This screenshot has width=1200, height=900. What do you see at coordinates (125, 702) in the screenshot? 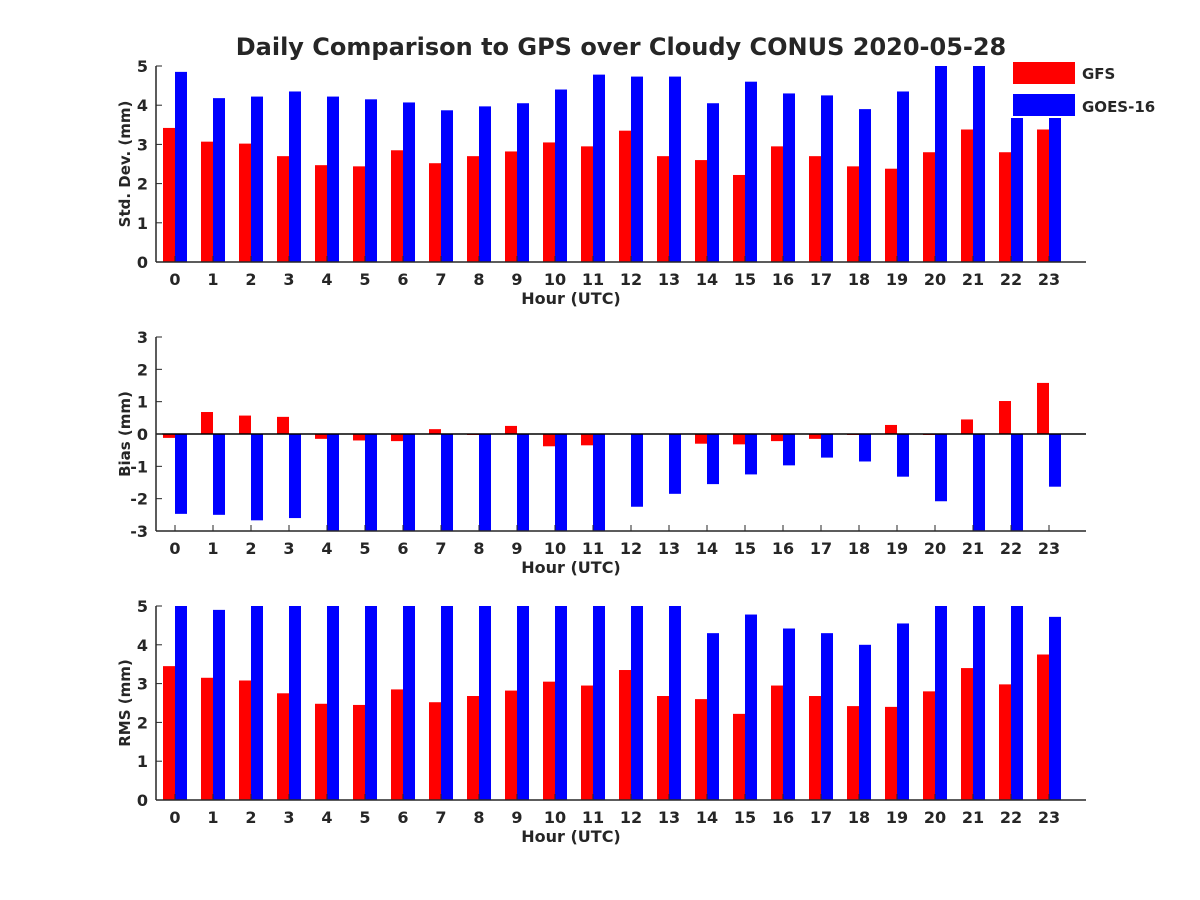
I see `y-axis-label: RMS (mm)` at bounding box center [125, 702].